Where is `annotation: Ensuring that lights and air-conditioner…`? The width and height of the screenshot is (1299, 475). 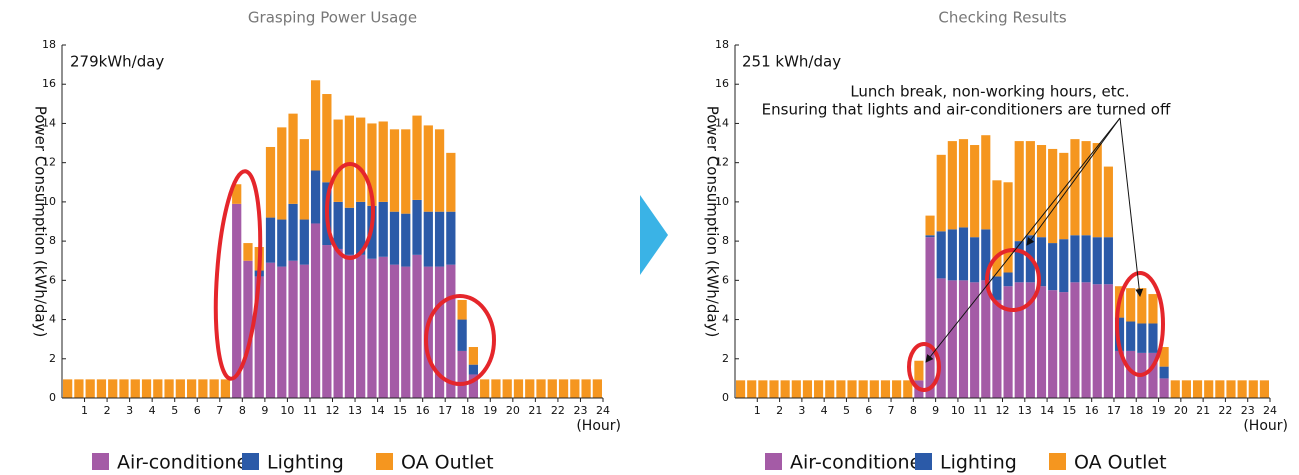
annotation: Ensuring that lights and air-conditioner… is located at coordinates (966, 110).